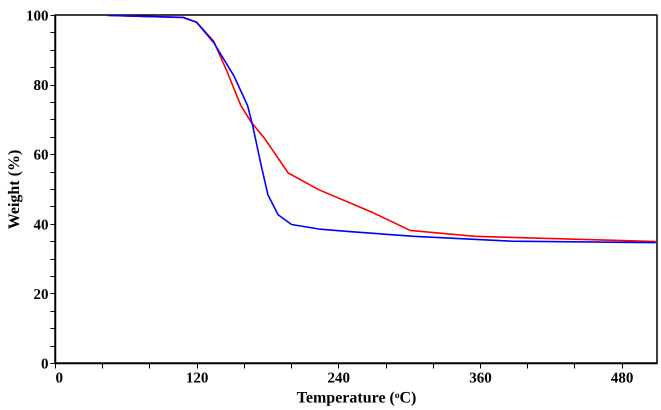  What do you see at coordinates (197, 378) in the screenshot?
I see `x-tick-label: 120` at bounding box center [197, 378].